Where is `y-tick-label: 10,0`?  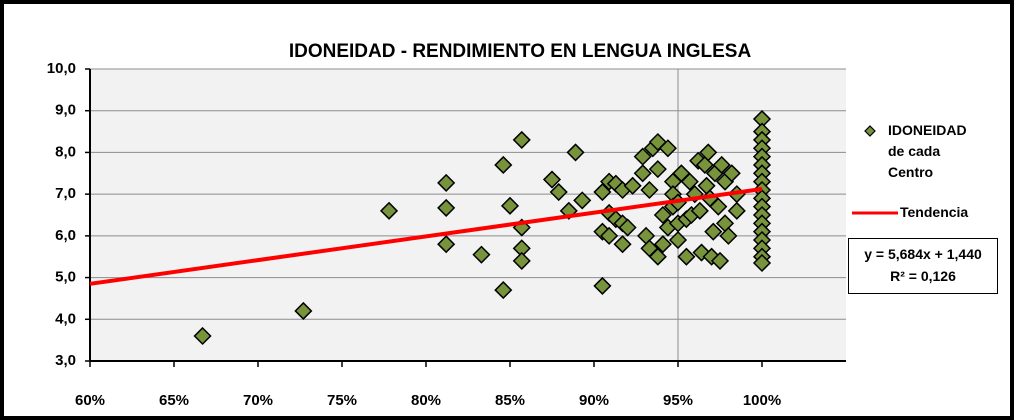
y-tick-label: 10,0 is located at coordinates (61, 68).